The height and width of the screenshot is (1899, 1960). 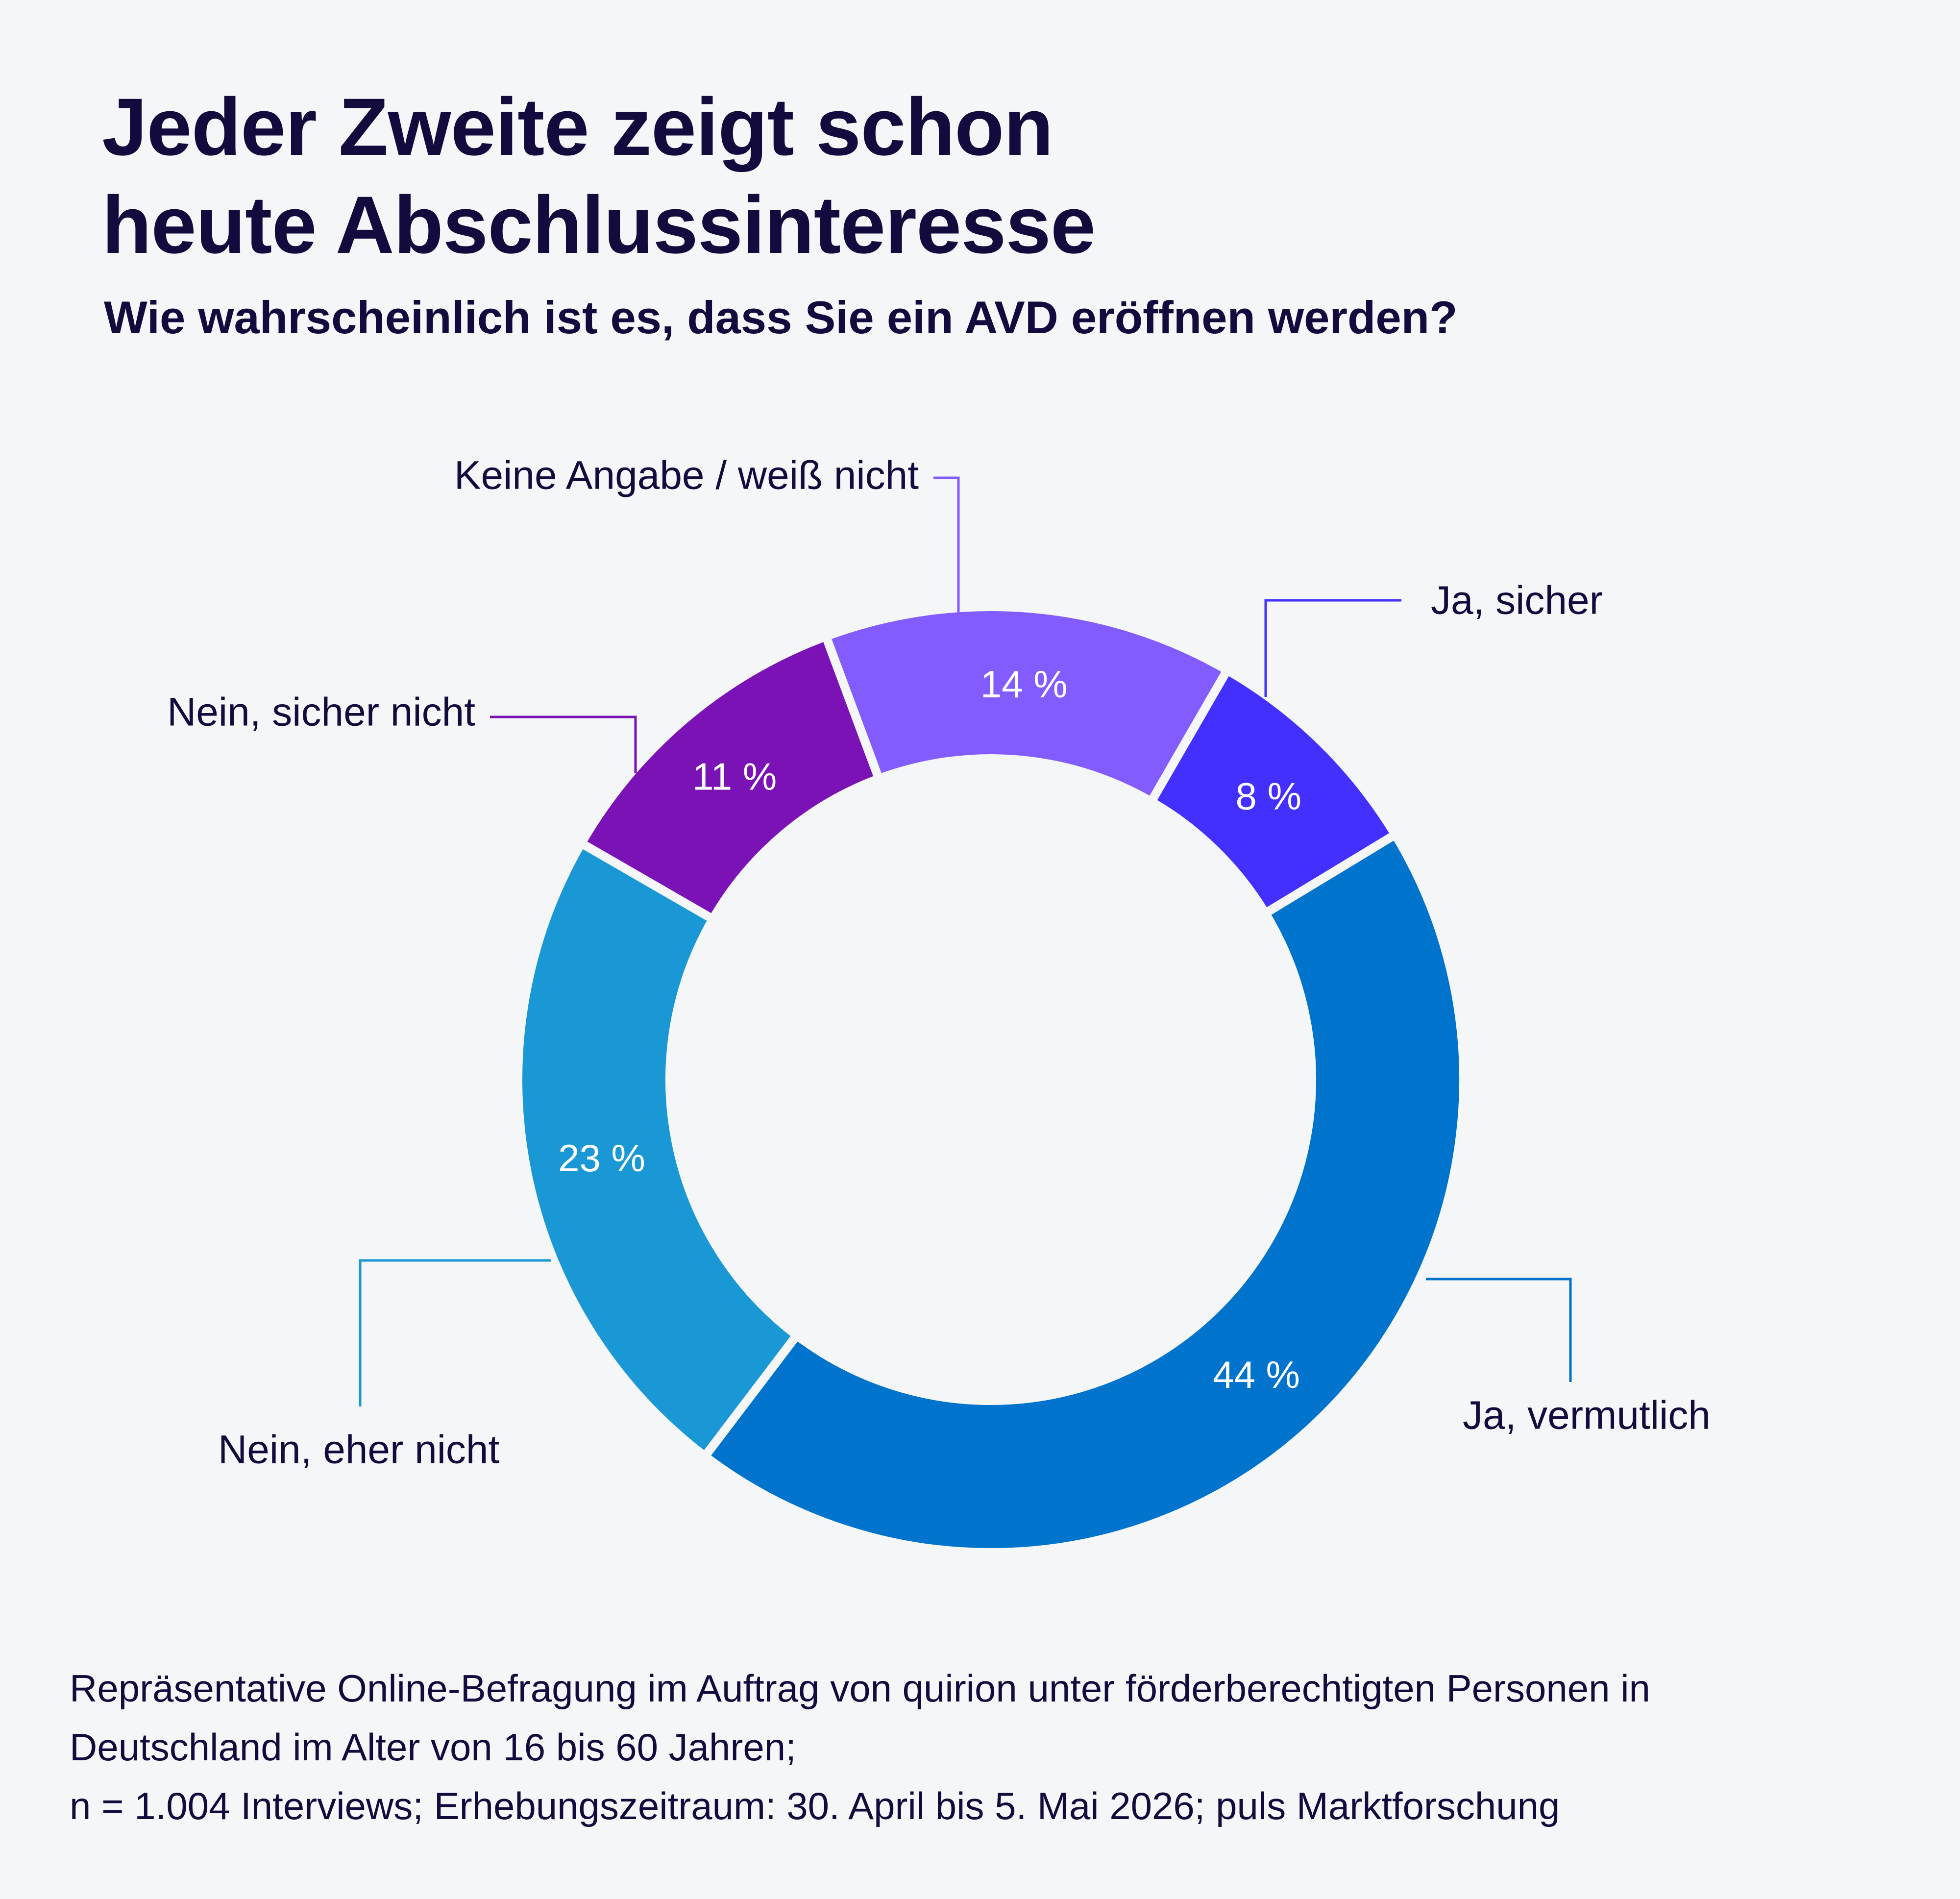 I want to click on leader-line-ja-vermutlich, so click(x=1499, y=1330).